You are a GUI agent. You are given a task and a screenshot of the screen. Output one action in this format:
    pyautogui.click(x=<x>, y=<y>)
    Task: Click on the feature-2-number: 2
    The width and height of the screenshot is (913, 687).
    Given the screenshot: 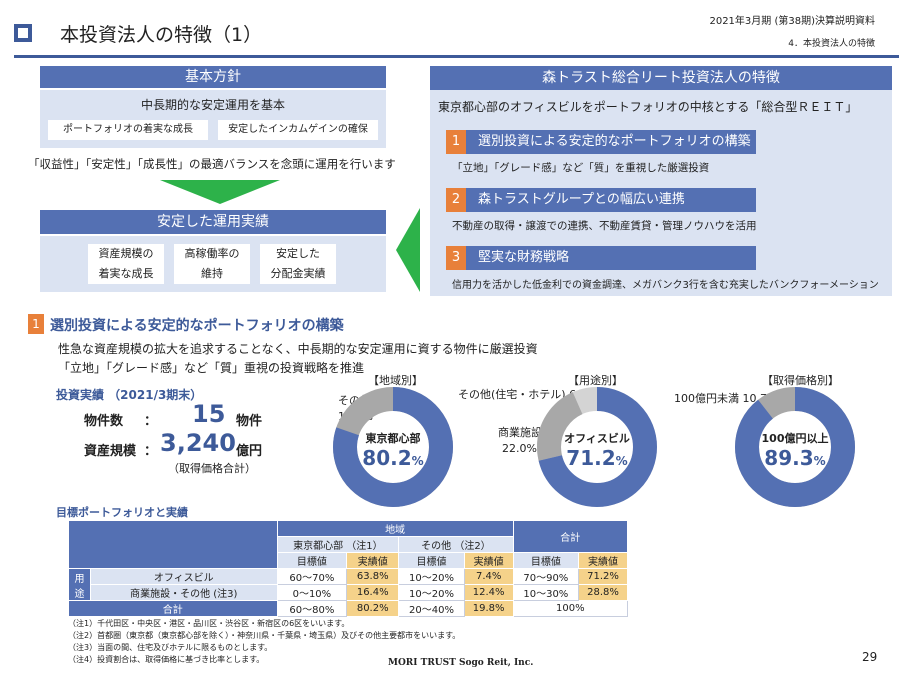 What is the action you would take?
    pyautogui.click(x=456, y=200)
    